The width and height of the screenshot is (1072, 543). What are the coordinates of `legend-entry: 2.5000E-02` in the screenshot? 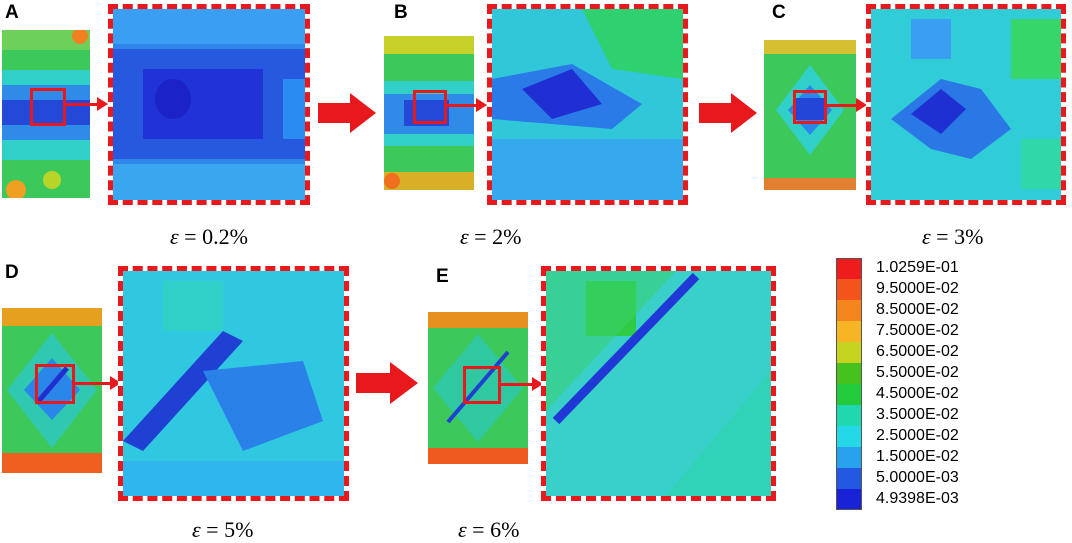 It's located at (951, 436).